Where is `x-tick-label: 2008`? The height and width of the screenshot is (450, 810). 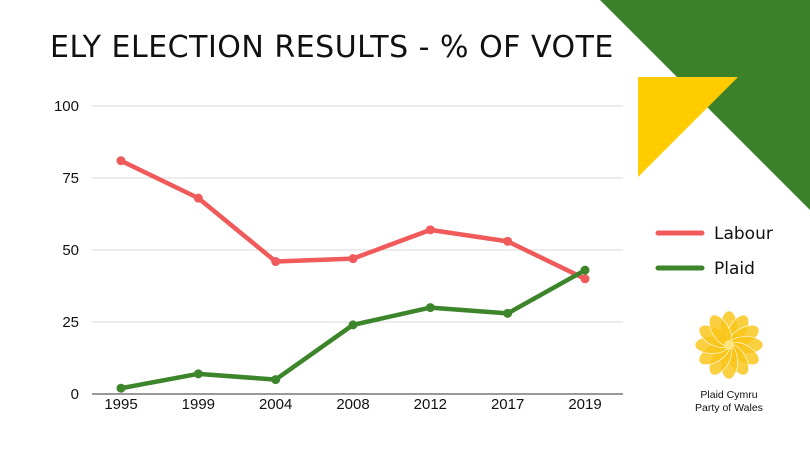 x-tick-label: 2008 is located at coordinates (352, 404).